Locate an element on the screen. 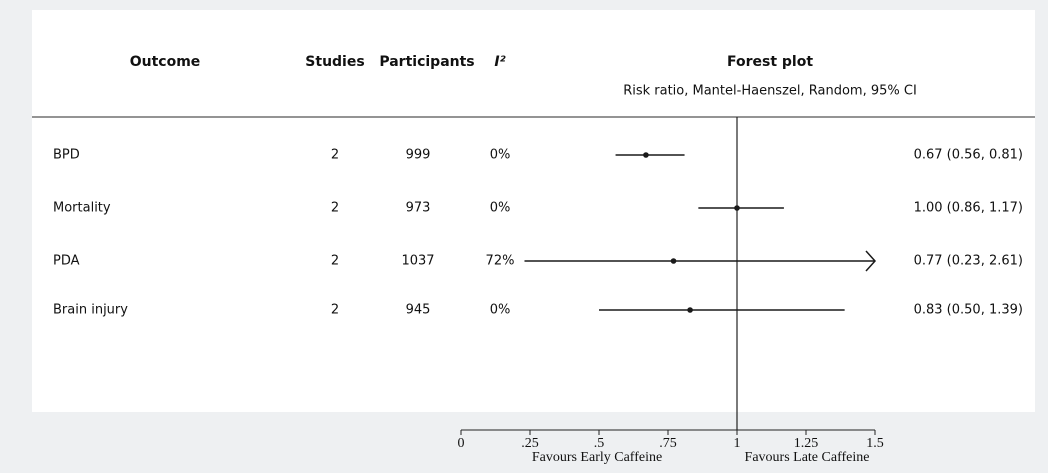  clip-arrow is located at coordinates (871, 261).